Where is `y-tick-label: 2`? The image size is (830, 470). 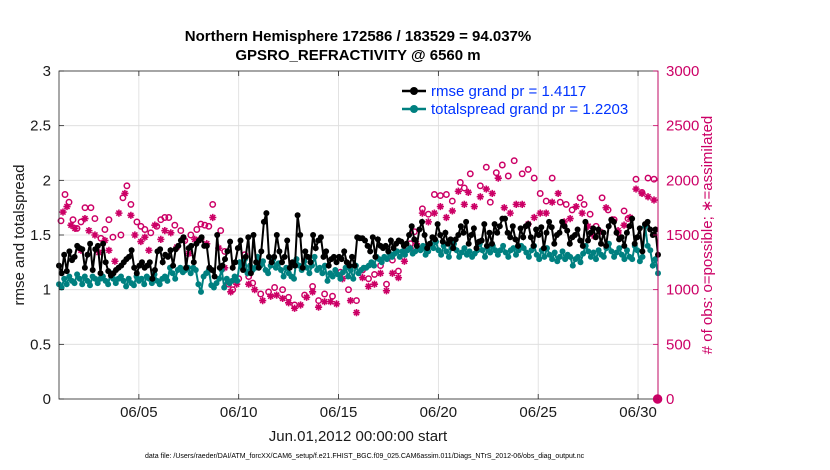
y-tick-label: 2 is located at coordinates (47, 180).